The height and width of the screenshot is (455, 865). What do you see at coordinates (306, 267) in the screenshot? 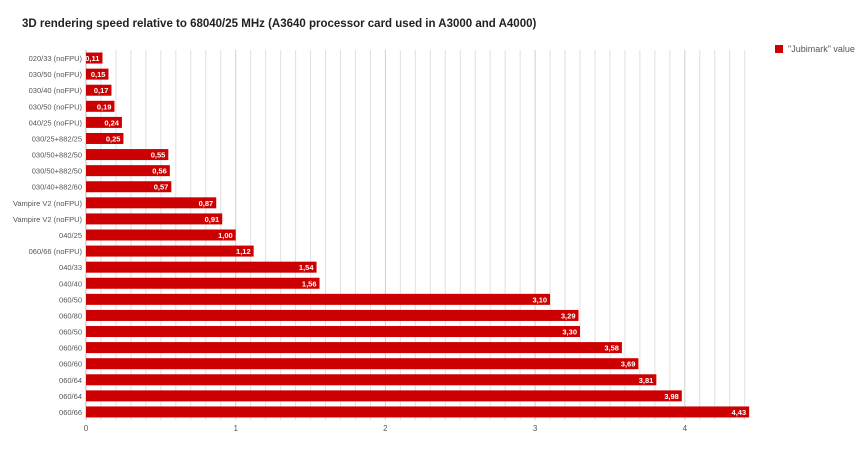
I see `bar-value-label: 1,54` at bounding box center [306, 267].